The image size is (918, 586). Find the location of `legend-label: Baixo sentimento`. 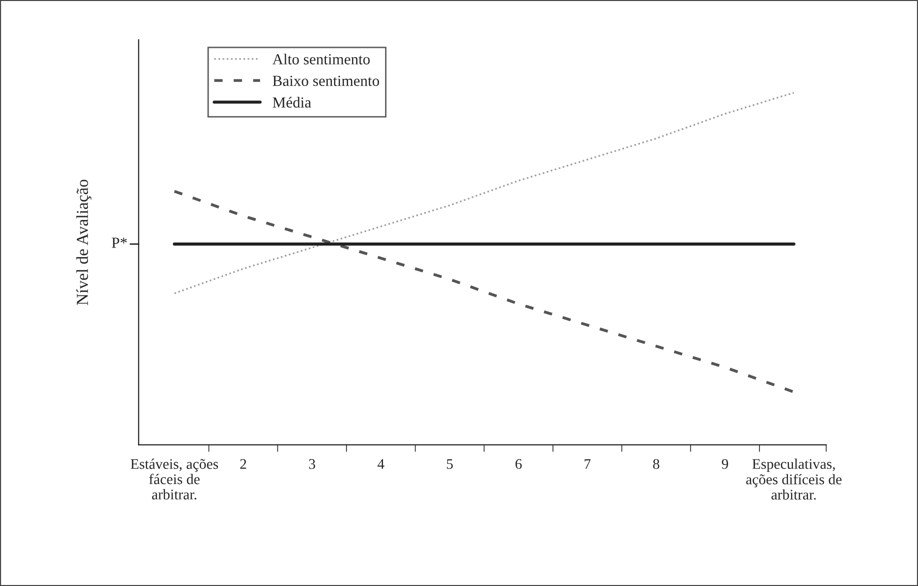

legend-label: Baixo sentimento is located at coordinates (326, 81).